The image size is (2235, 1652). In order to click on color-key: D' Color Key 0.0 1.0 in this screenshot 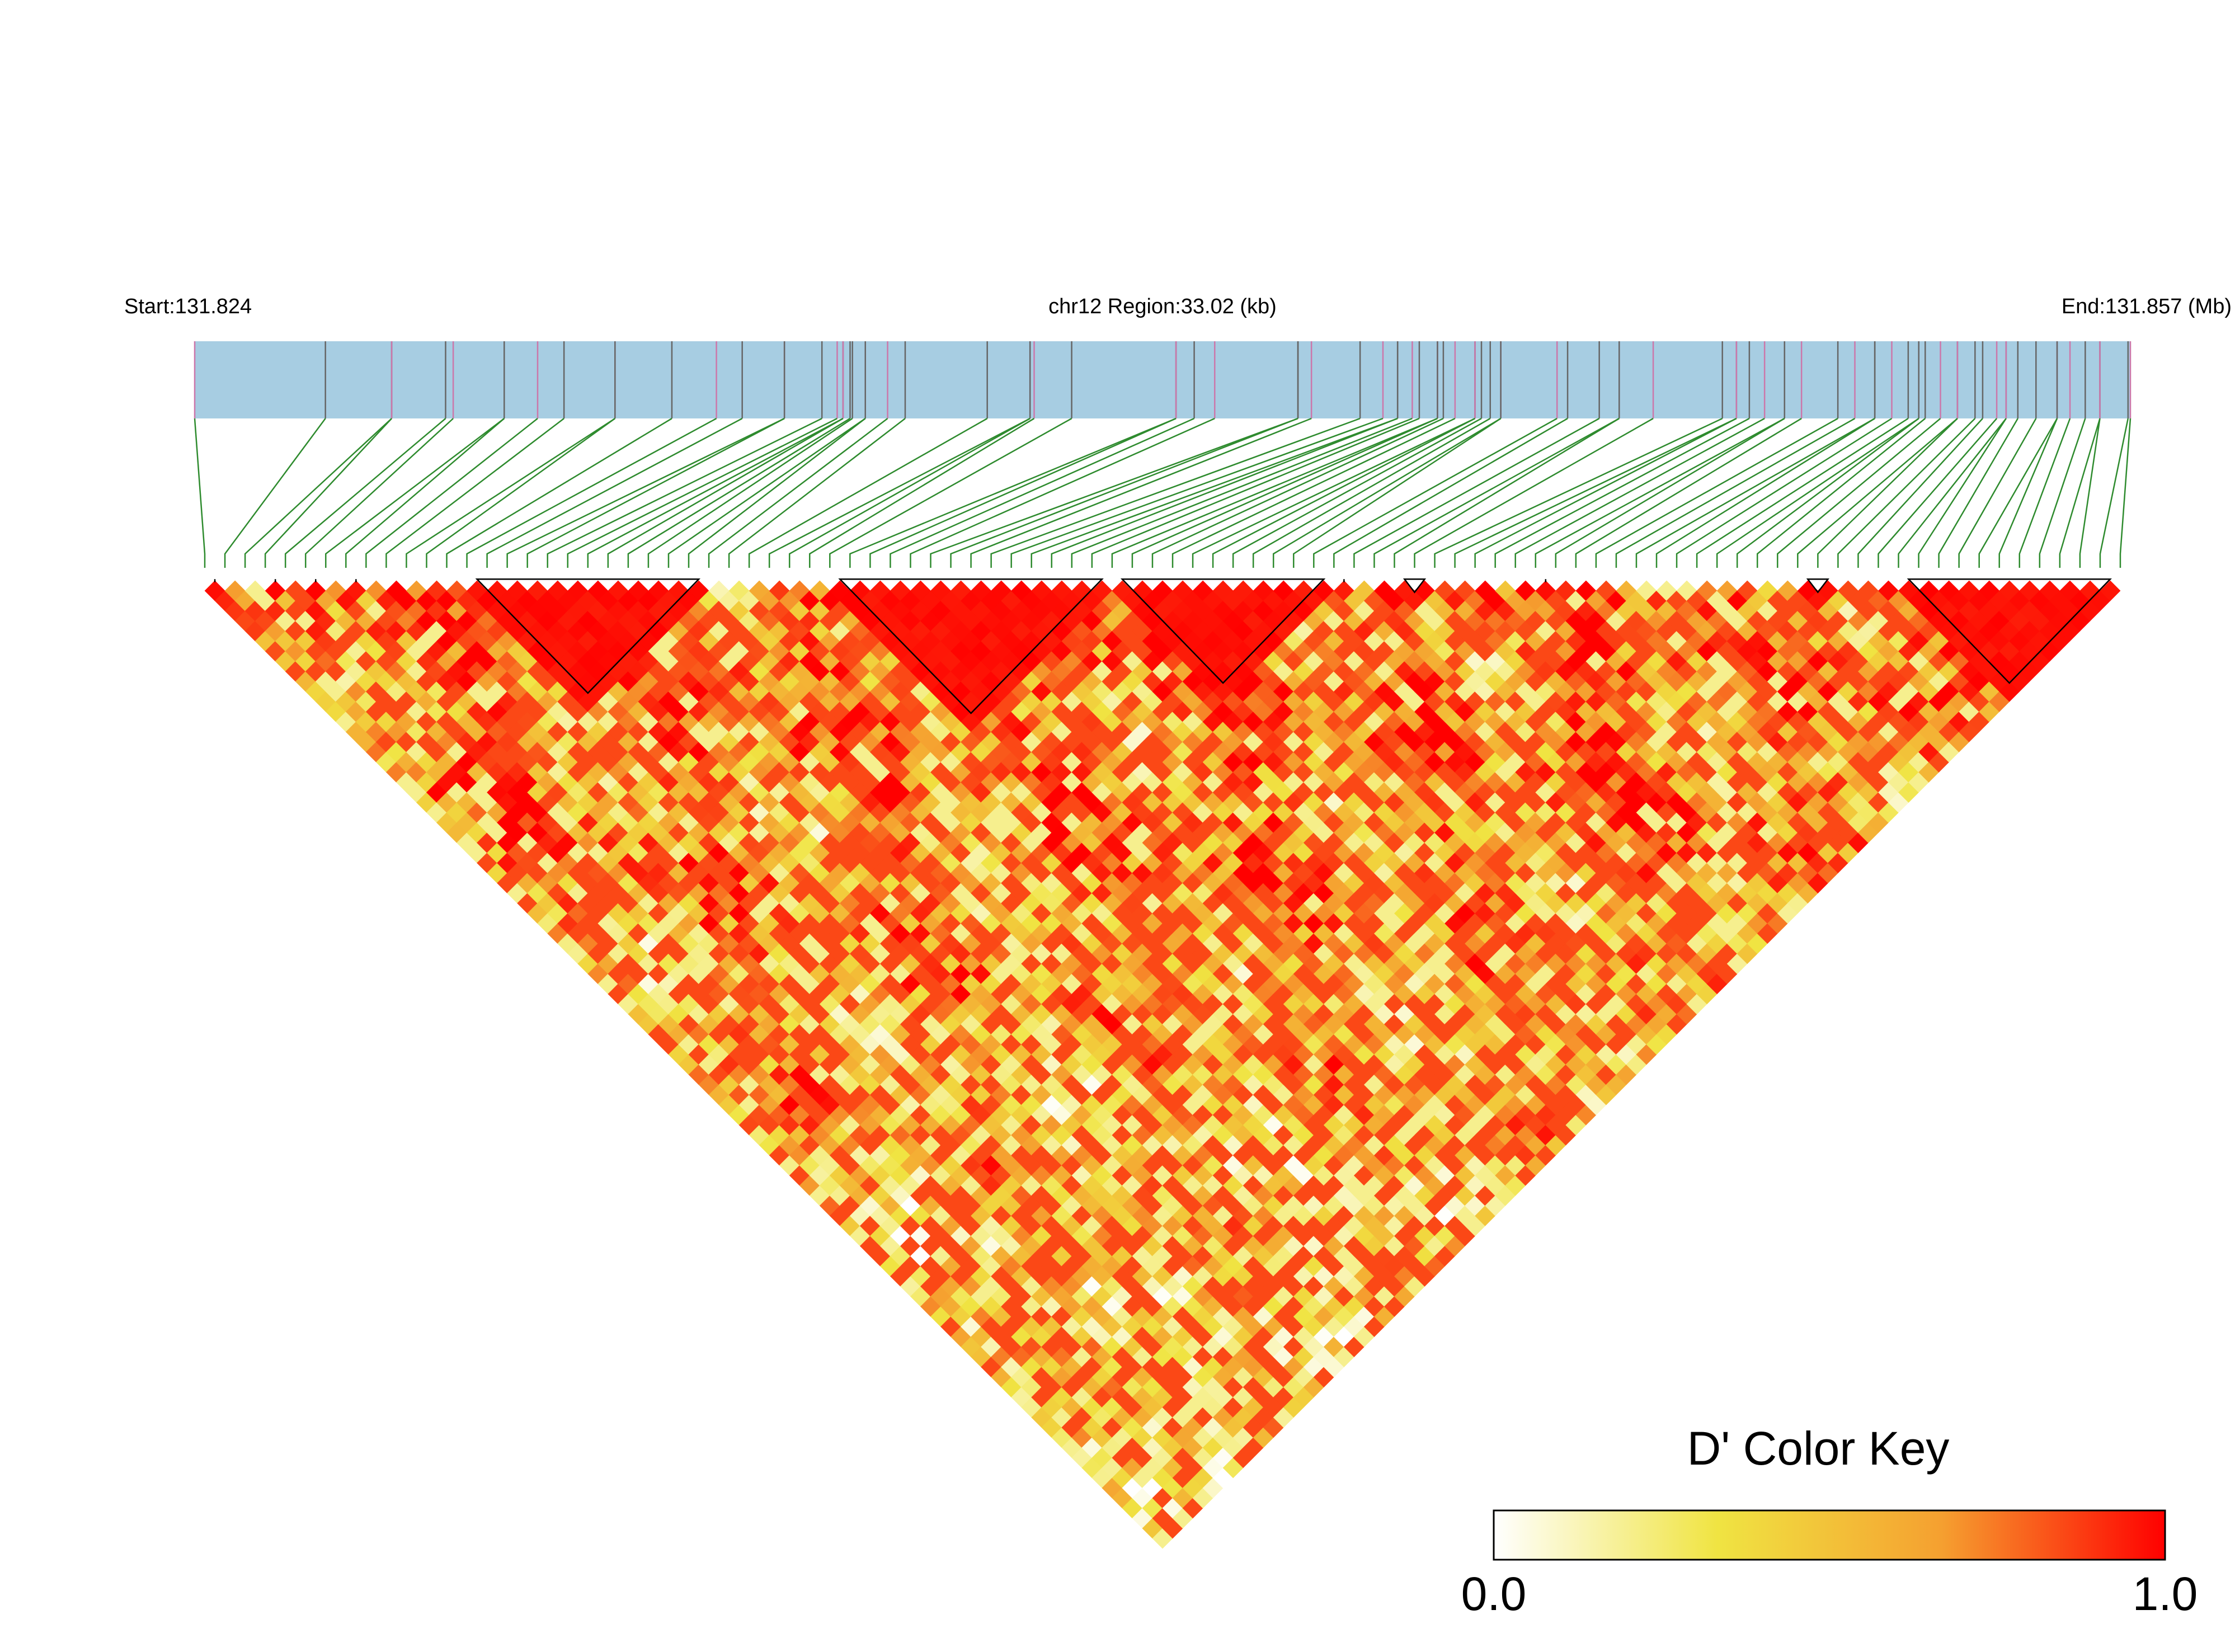, I will do `click(1829, 1521)`.